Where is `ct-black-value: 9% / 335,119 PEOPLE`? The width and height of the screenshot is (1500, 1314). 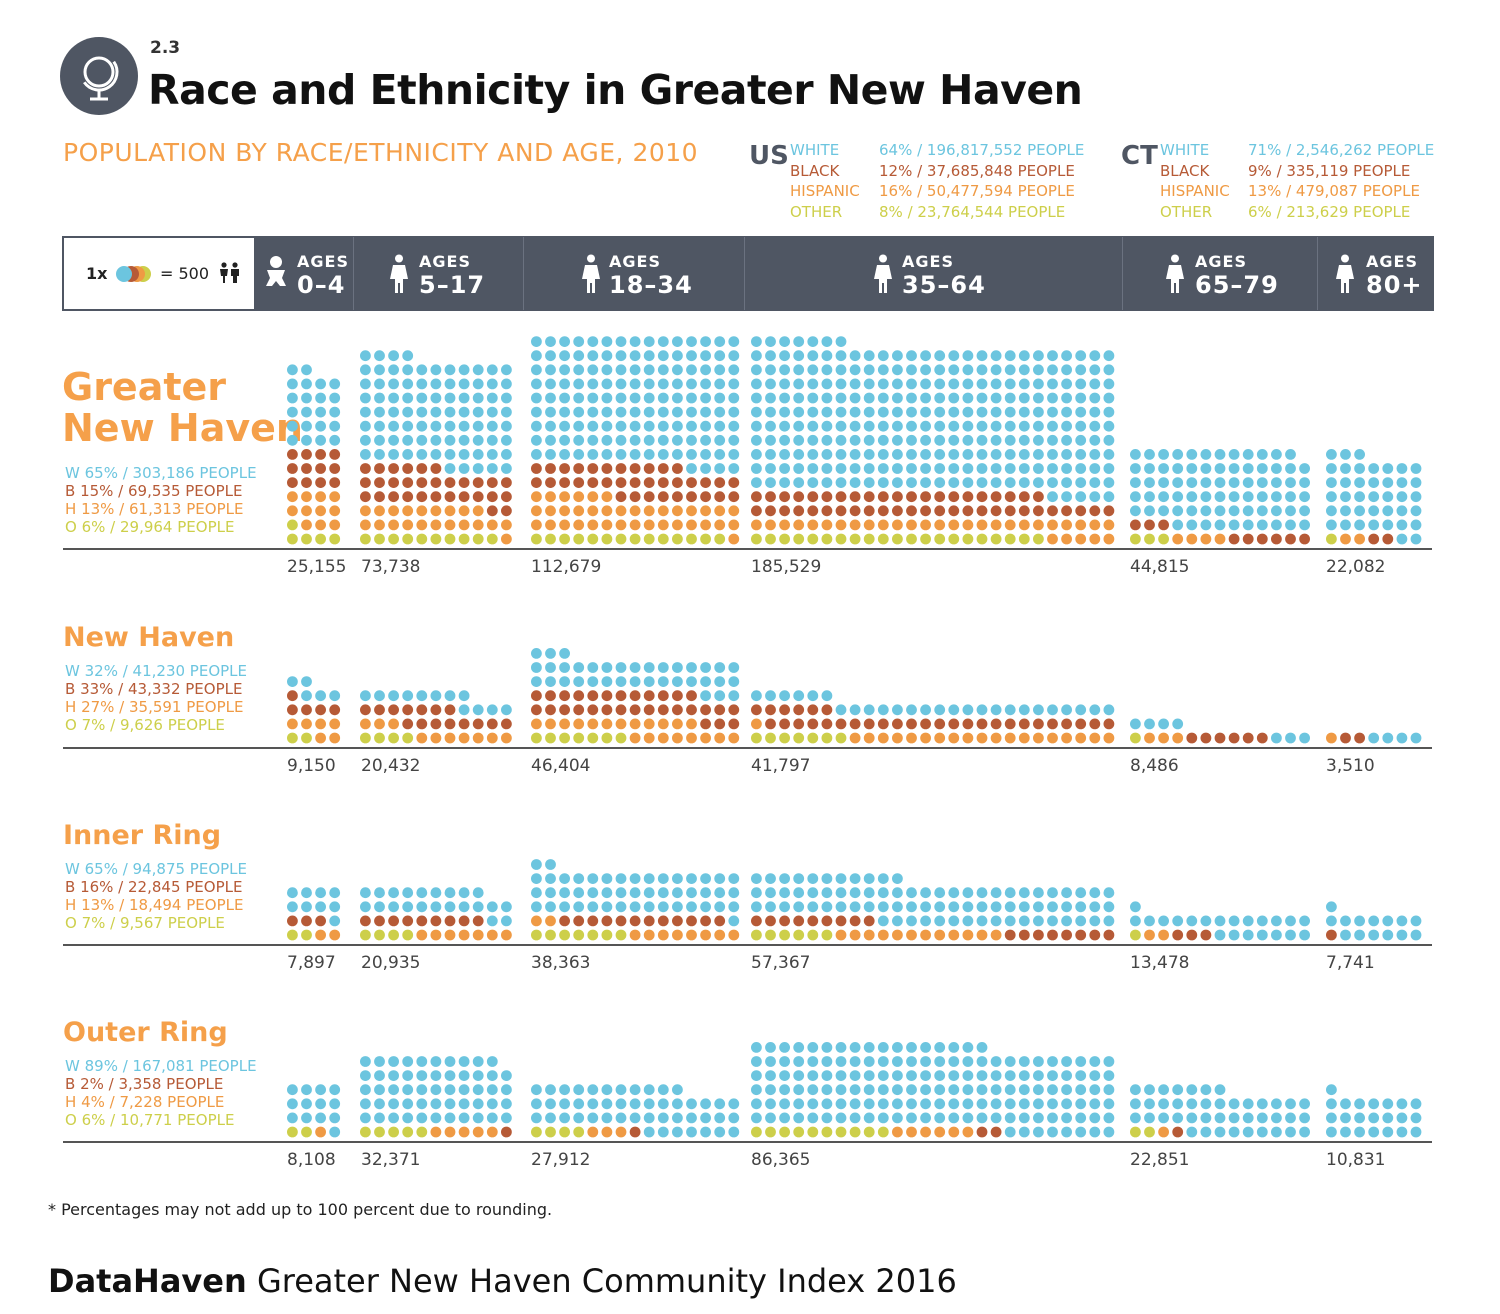
ct-black-value: 9% / 335,119 PEOPLE is located at coordinates (1329, 170).